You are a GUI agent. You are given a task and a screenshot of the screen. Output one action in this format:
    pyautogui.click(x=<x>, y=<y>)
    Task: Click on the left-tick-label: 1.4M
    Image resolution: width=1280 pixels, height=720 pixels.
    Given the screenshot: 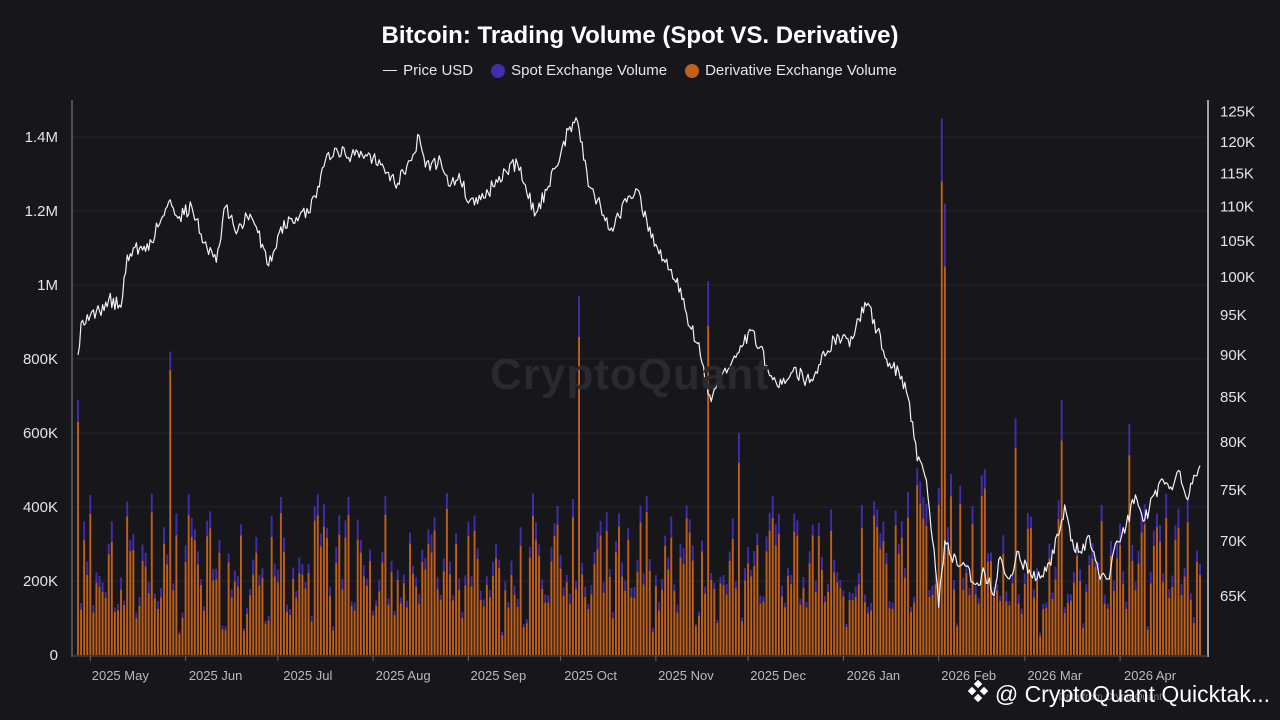 What is the action you would take?
    pyautogui.click(x=41, y=137)
    